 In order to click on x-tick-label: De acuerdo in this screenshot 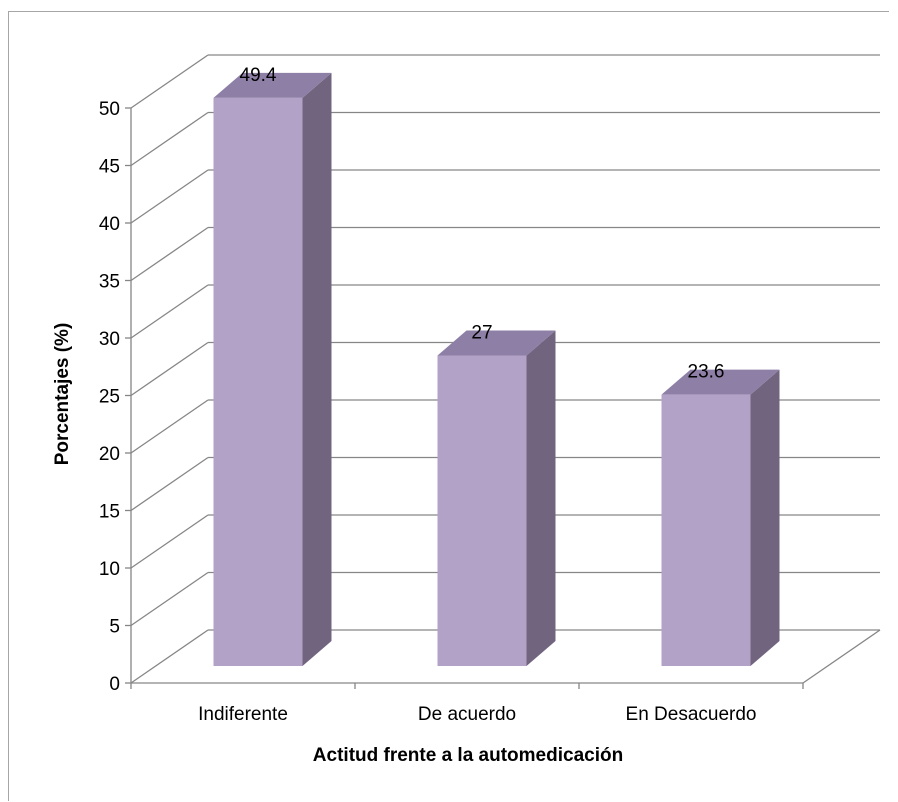, I will do `click(467, 714)`.